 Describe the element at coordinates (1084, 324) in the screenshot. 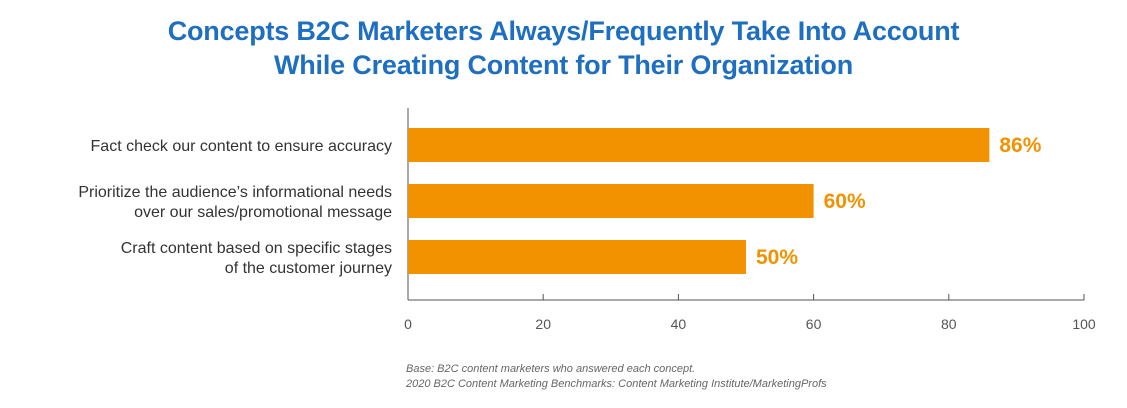

I see `x-tick-label-100: 100` at that location.